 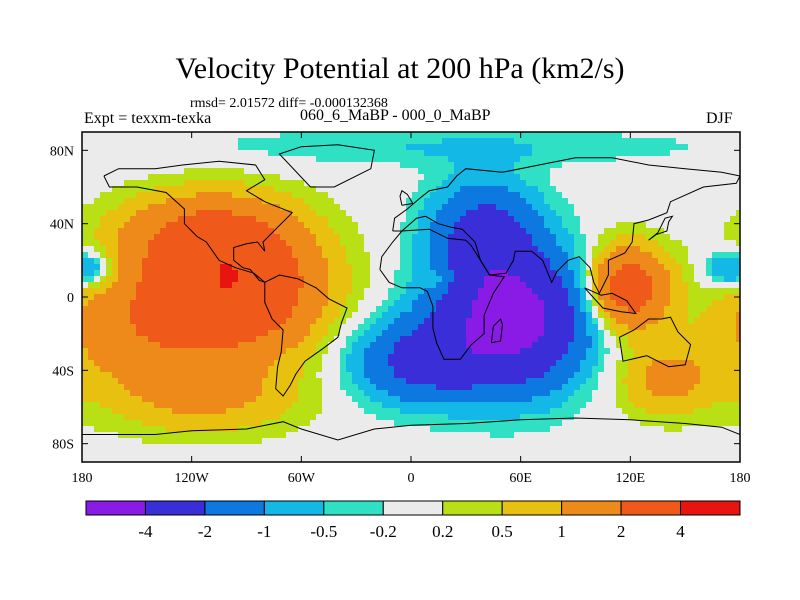 I want to click on coast-eurasia, so click(x=566, y=226).